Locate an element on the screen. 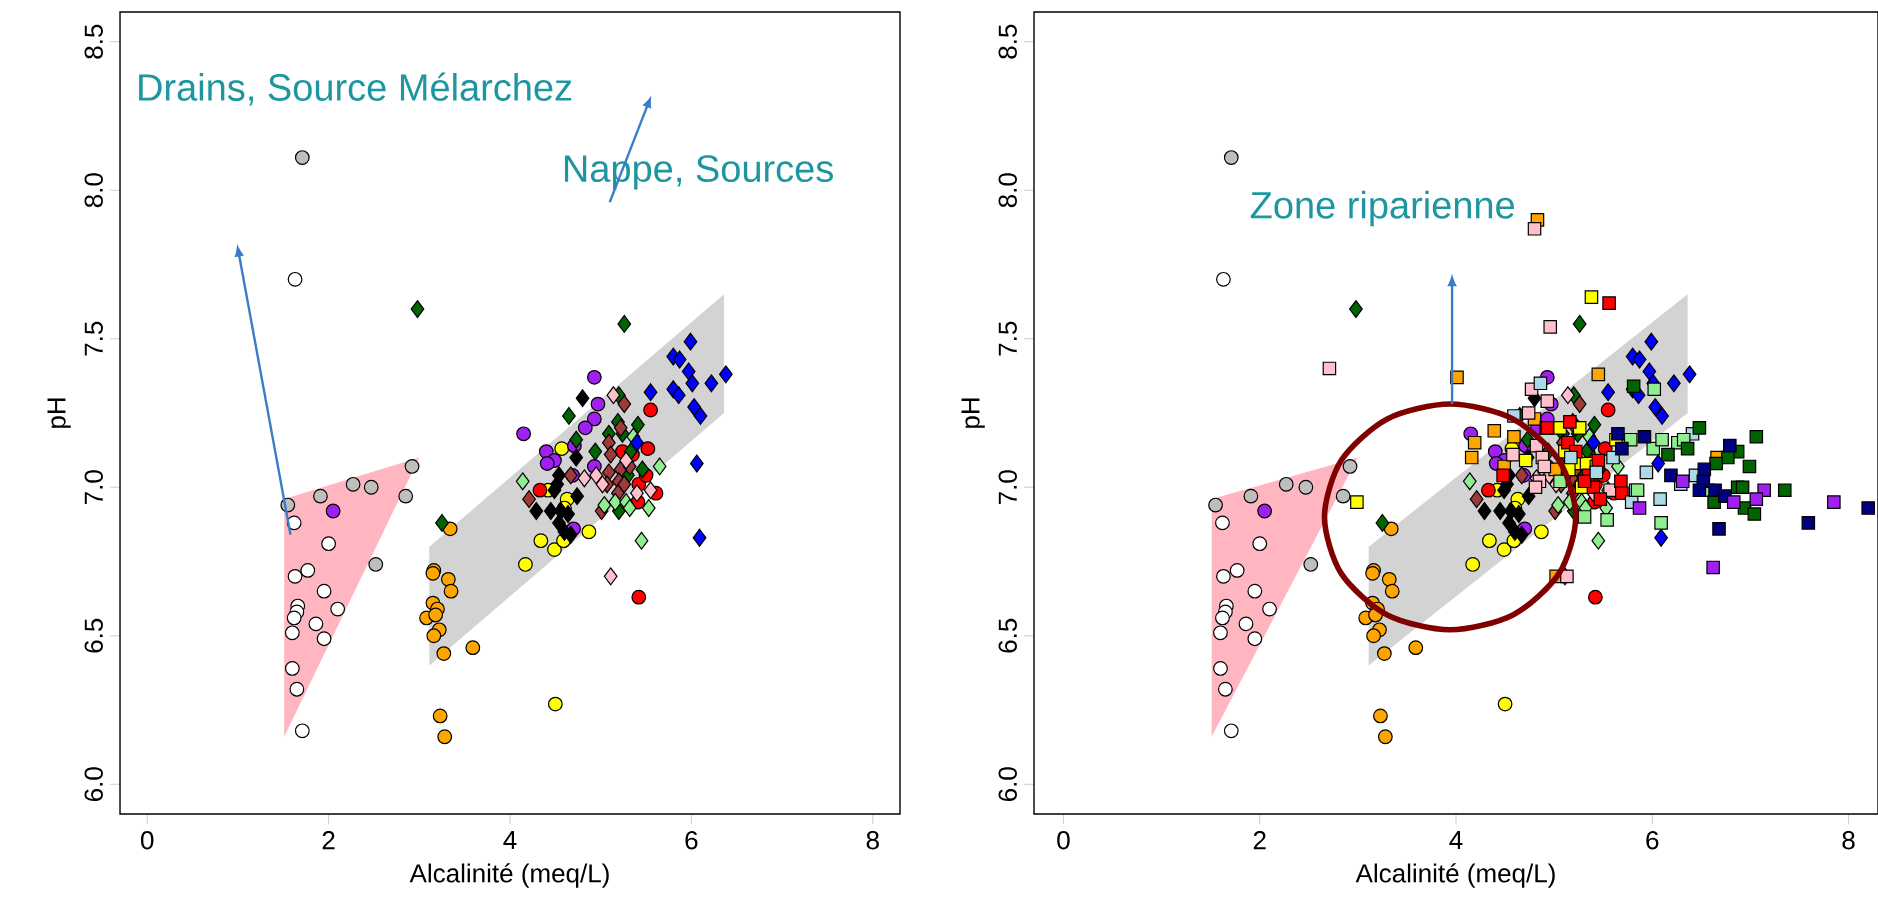  annotation: Drains, Source Mélarchez is located at coordinates (355, 89).